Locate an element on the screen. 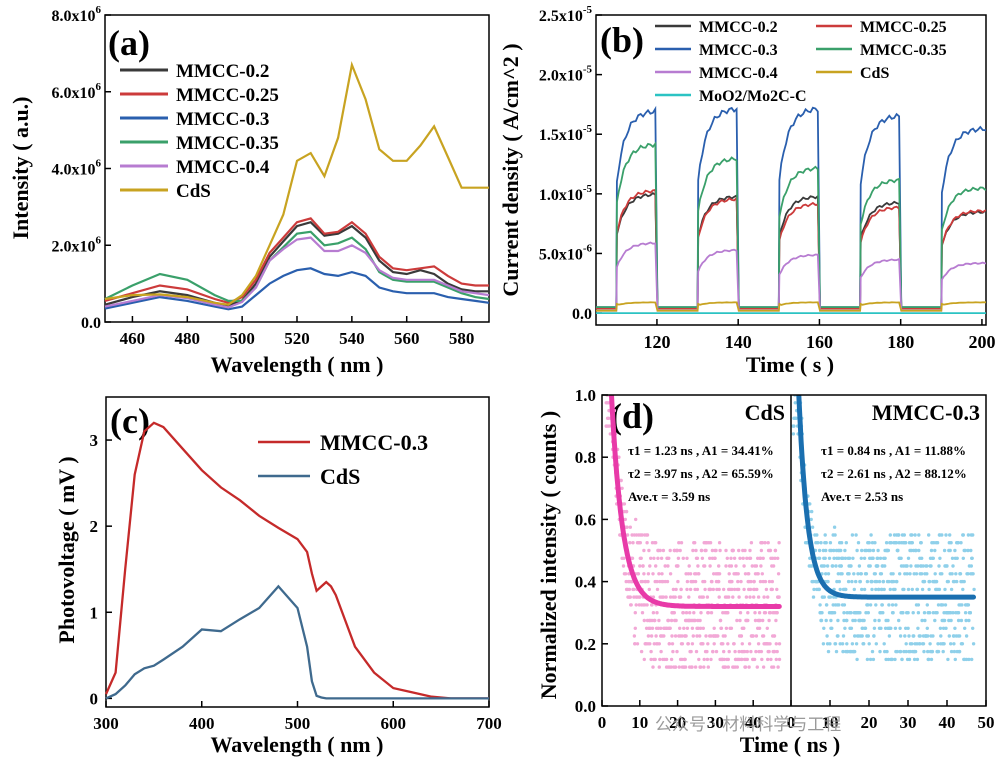 This screenshot has width=996, height=762. panel-d-ytick-label: 1.0 is located at coordinates (585, 395).